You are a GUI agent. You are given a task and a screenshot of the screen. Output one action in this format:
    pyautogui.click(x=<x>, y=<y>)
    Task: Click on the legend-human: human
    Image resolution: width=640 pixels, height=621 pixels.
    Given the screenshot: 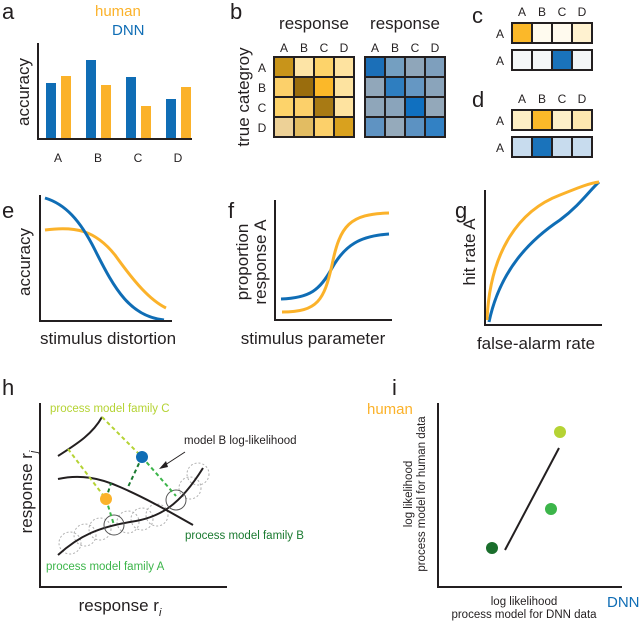 What is the action you would take?
    pyautogui.click(x=118, y=11)
    